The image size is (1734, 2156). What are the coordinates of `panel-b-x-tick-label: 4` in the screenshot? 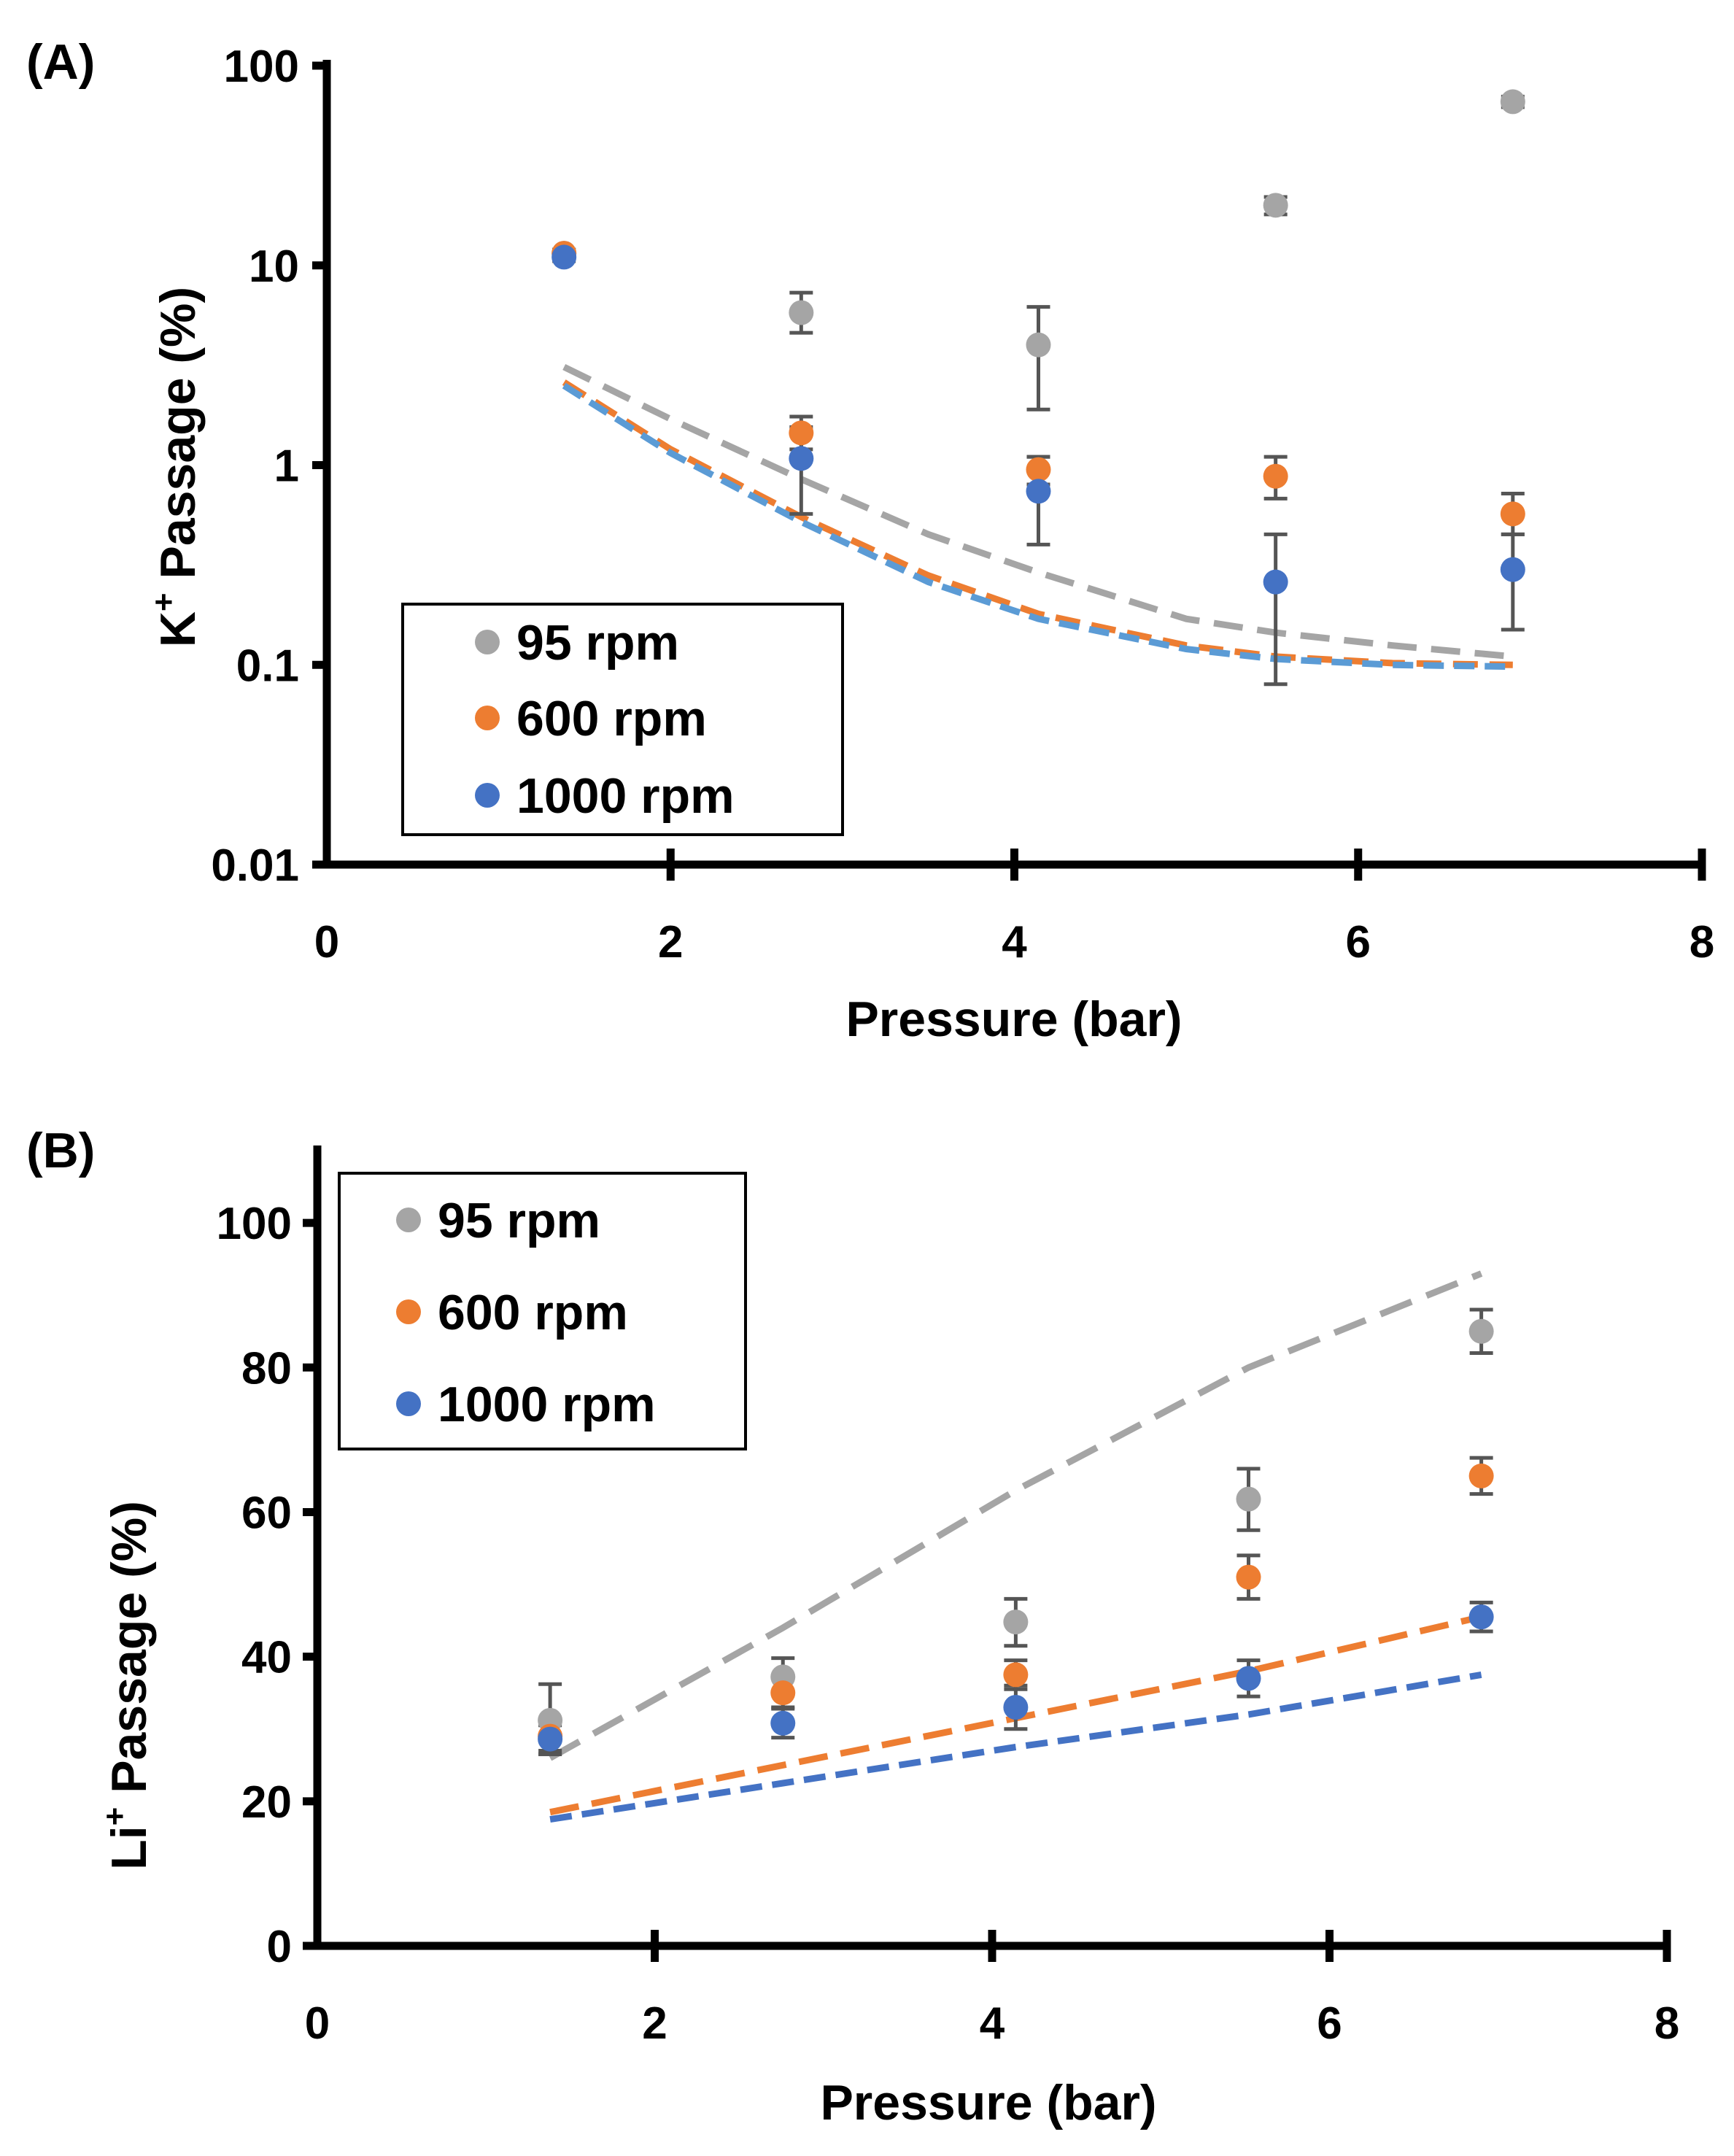 It's located at (993, 2023).